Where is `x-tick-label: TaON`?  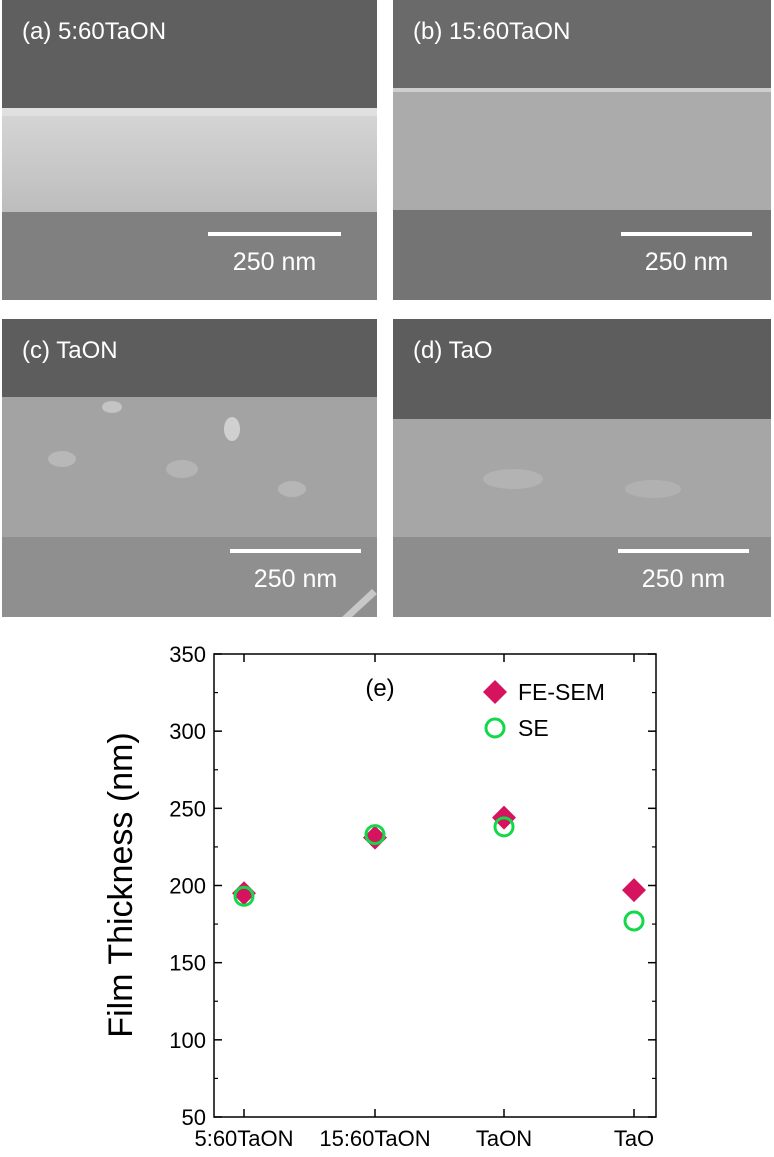
x-tick-label: TaON is located at coordinates (504, 1138).